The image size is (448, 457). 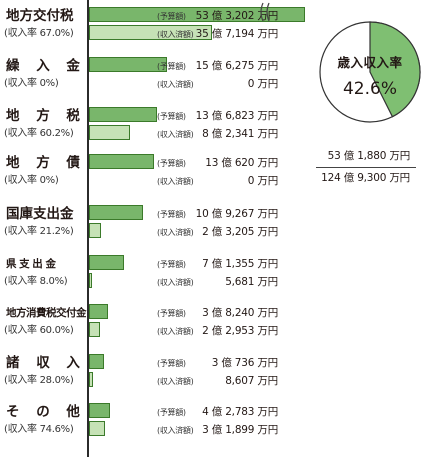 I want to click on collection-rate-label: (収入率 28.0%), so click(x=39, y=380).